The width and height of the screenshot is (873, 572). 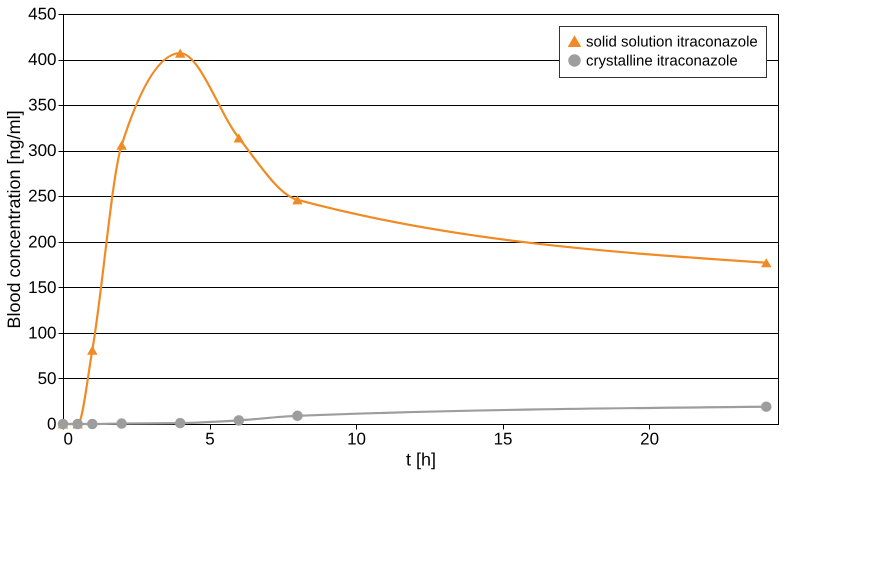 I want to click on y-axis-title: Blood concentration [ng/ml], so click(x=14, y=219).